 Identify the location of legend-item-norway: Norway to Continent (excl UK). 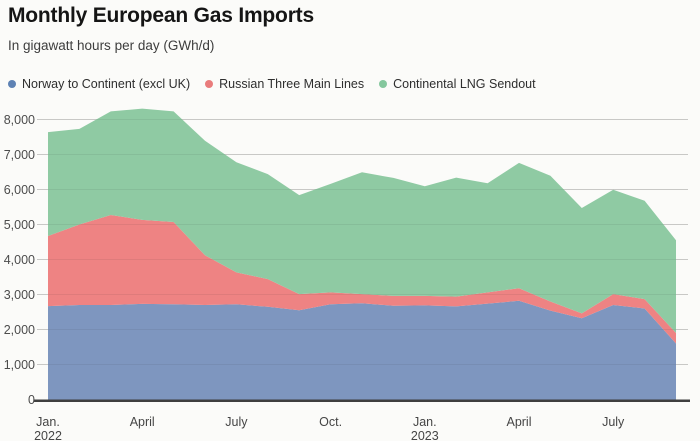
(99, 84).